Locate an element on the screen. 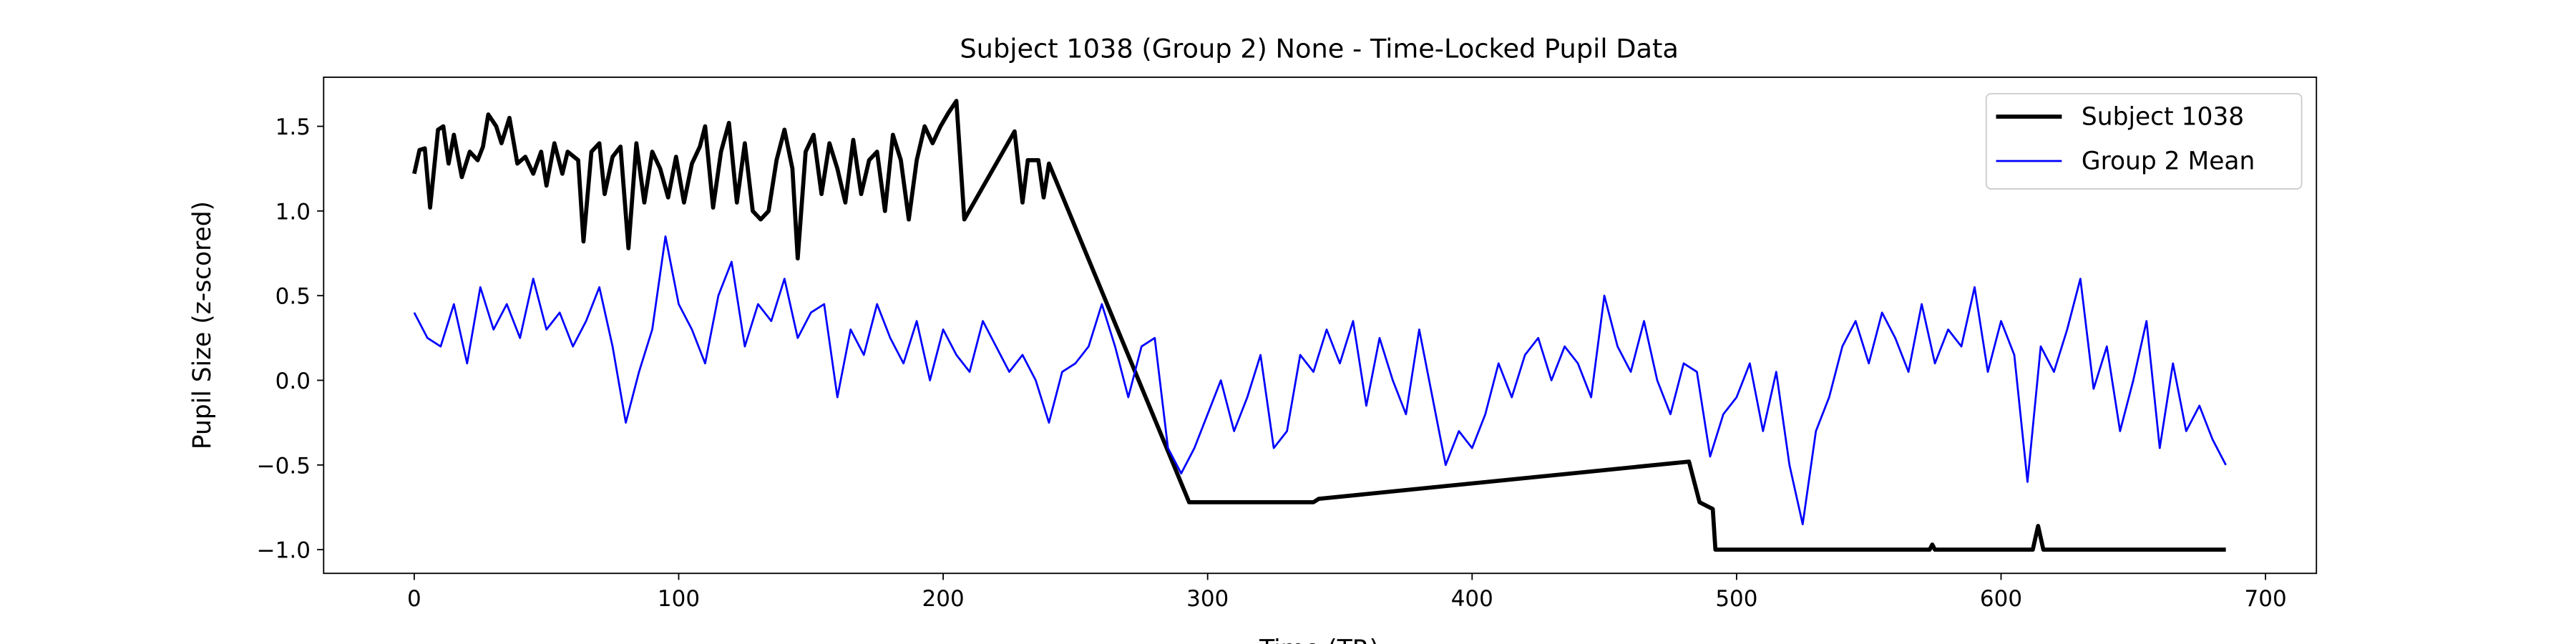  x-tick-label: 200 is located at coordinates (943, 599).